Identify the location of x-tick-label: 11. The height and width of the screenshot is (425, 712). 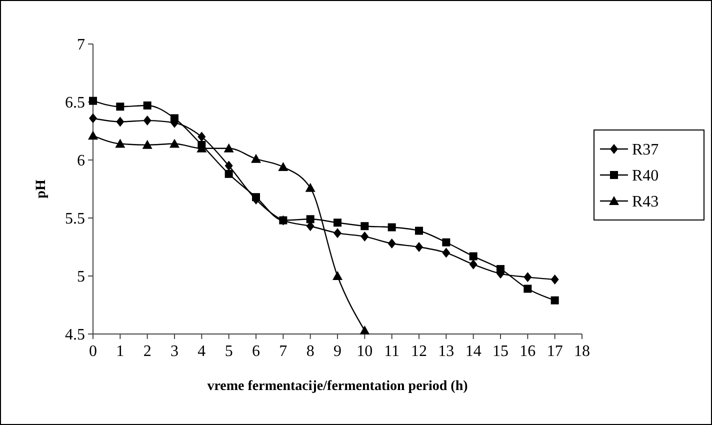
(392, 351).